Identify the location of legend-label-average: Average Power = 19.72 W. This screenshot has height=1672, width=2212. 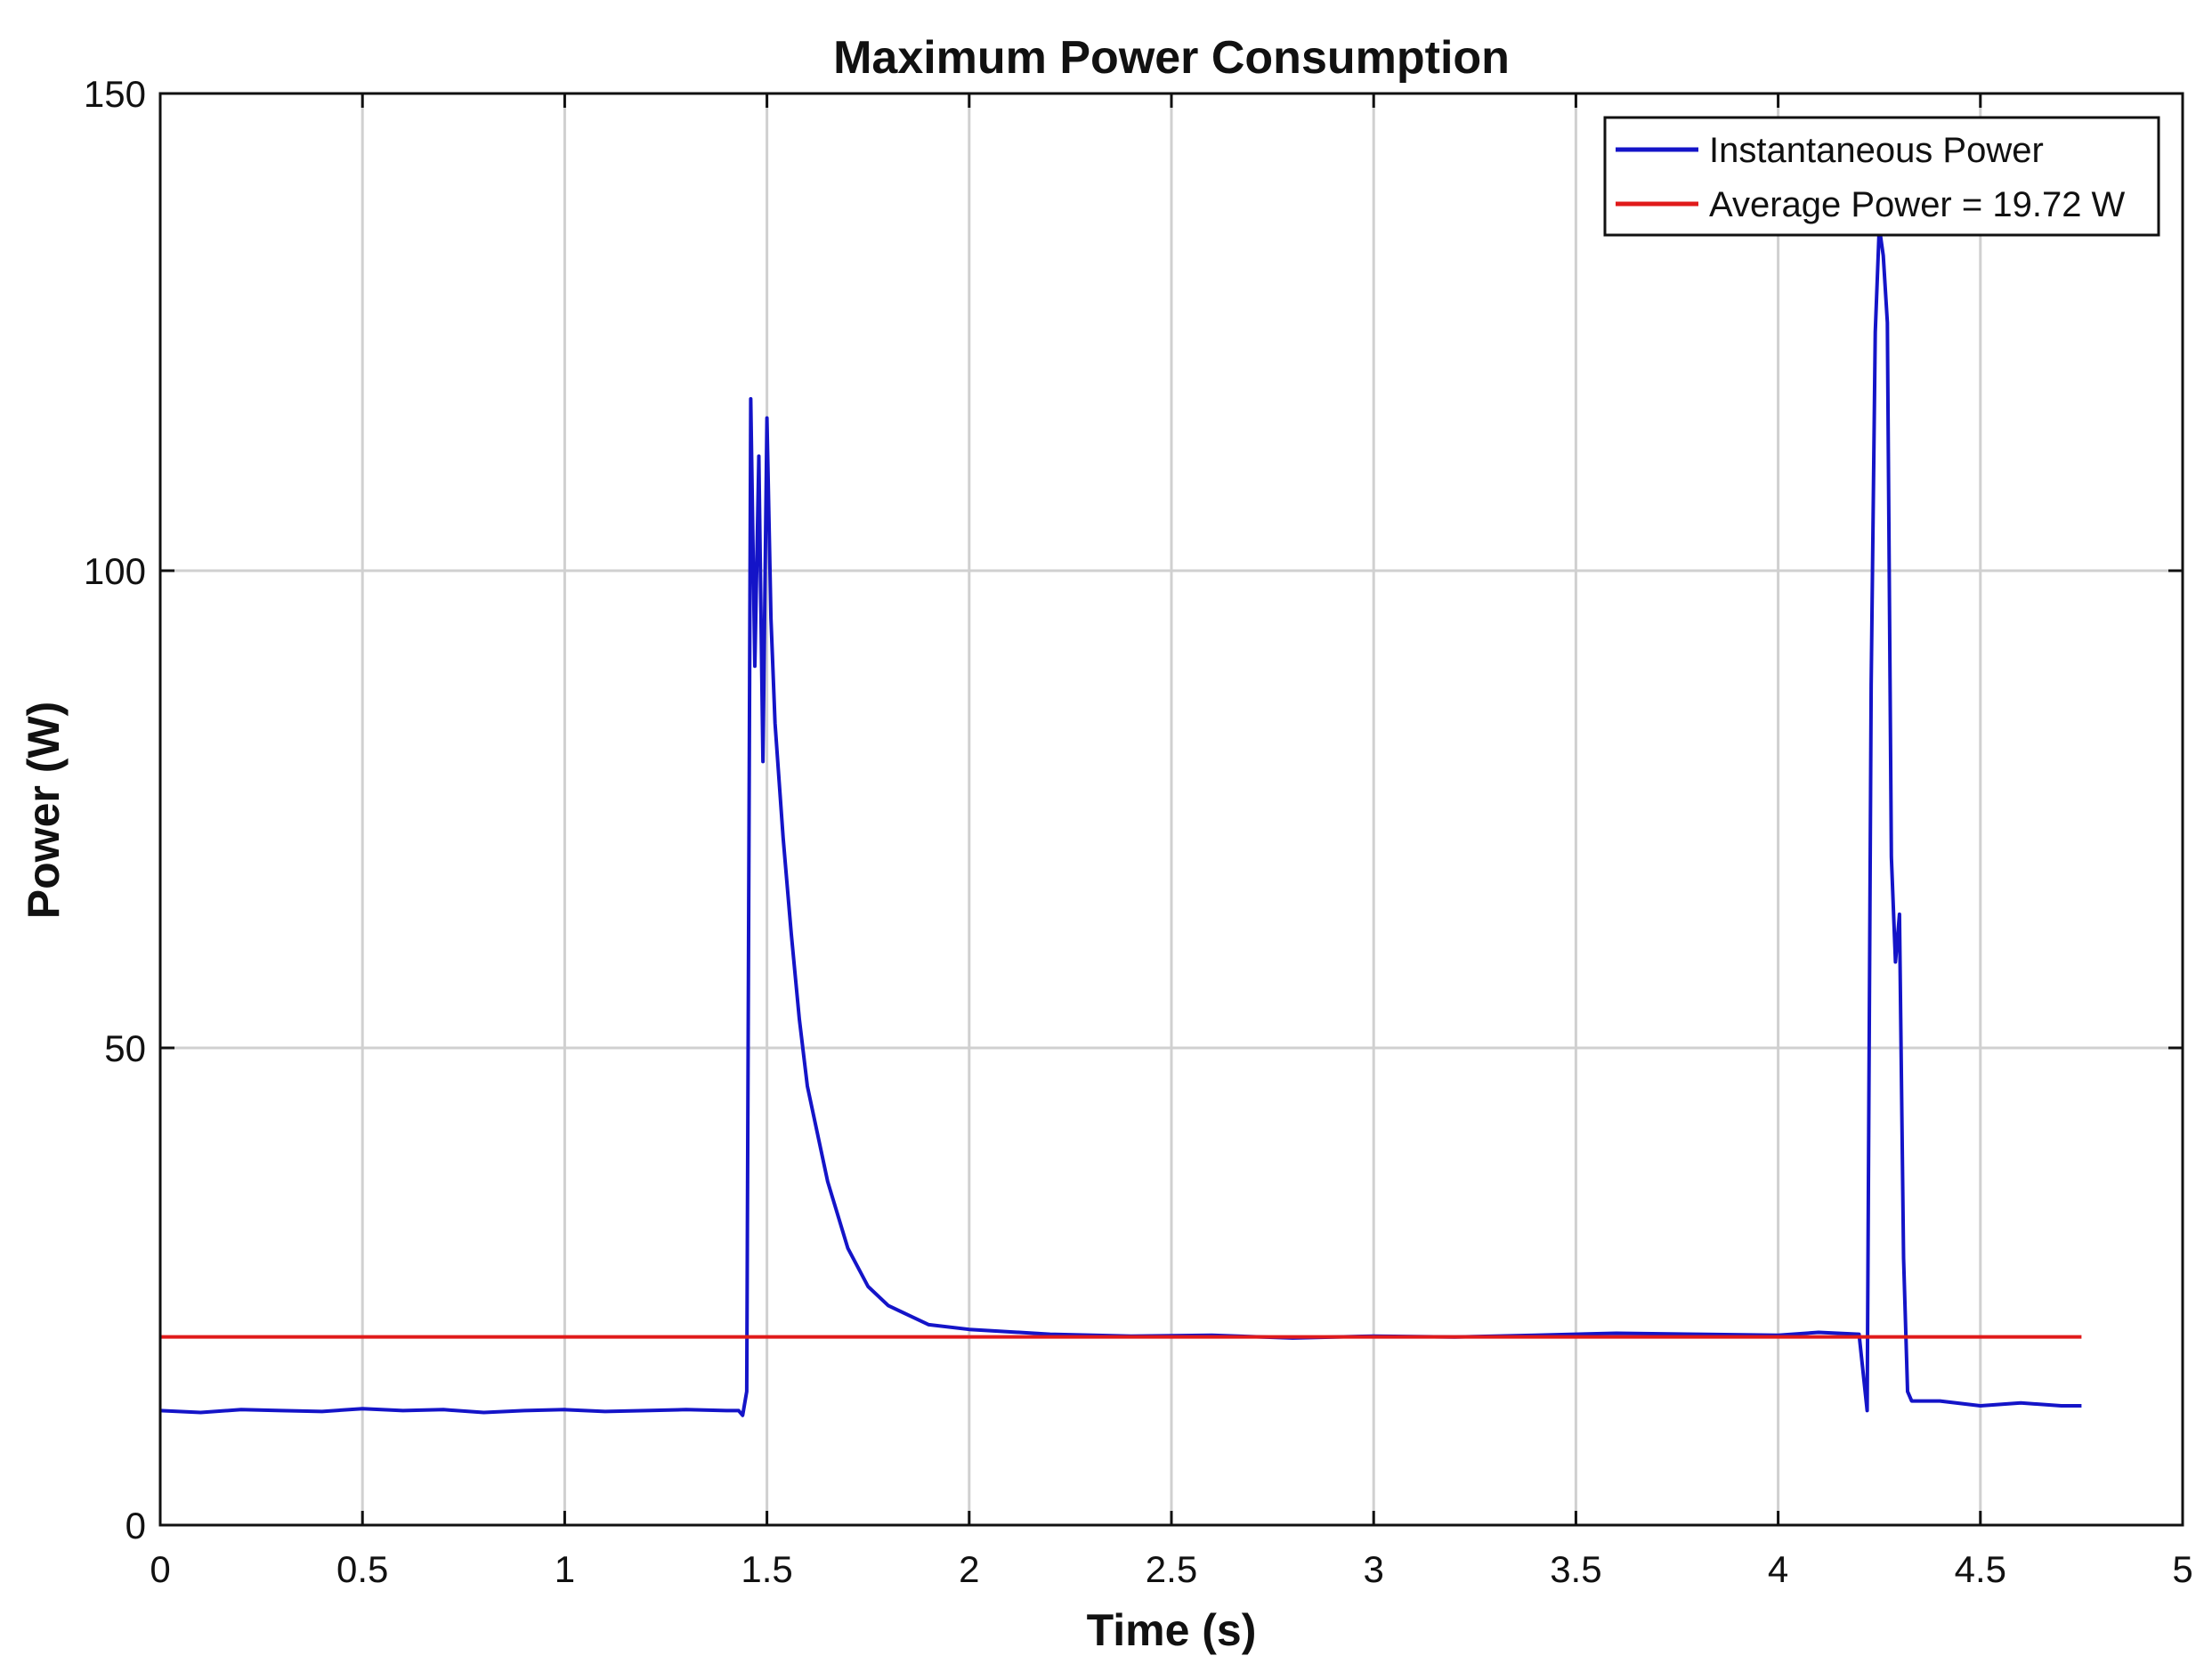
(1917, 204).